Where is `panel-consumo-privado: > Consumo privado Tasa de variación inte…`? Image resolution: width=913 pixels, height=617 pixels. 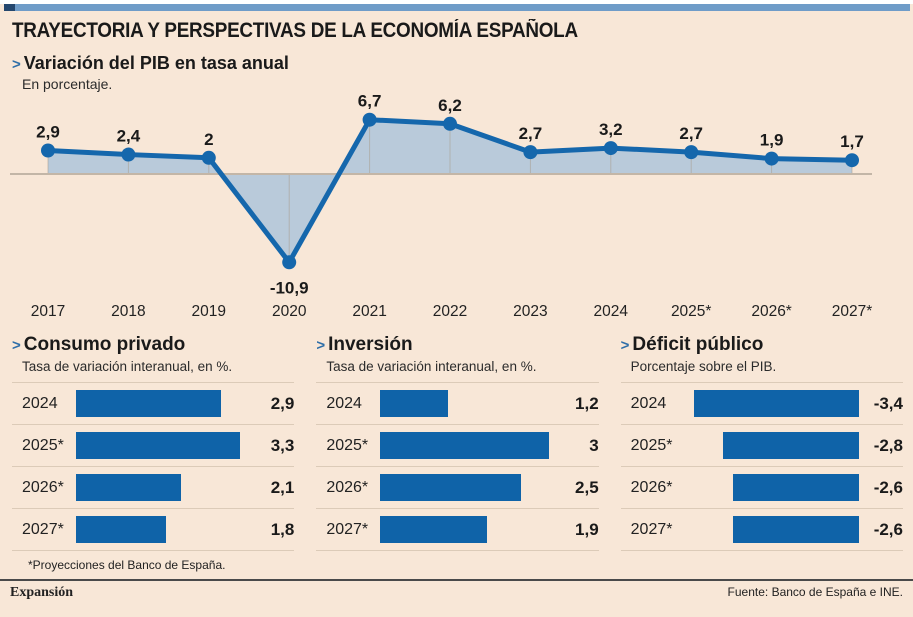
panel-consumo-privado: > Consumo privado Tasa de variación inte… is located at coordinates (153, 442).